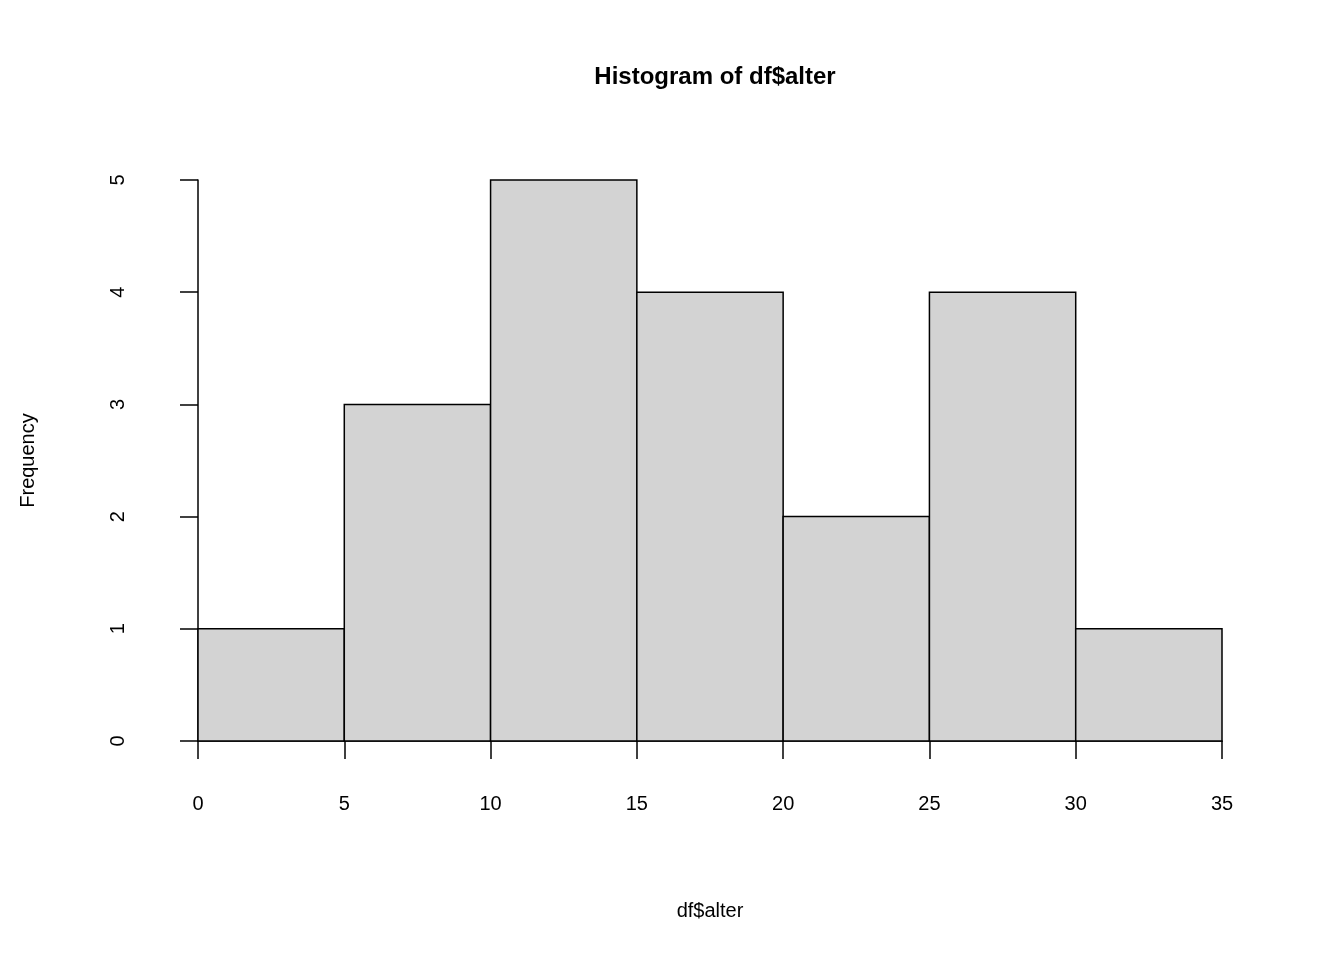 This screenshot has height=960, width=1344. Describe the element at coordinates (117, 180) in the screenshot. I see `y-tick-label: 5` at that location.